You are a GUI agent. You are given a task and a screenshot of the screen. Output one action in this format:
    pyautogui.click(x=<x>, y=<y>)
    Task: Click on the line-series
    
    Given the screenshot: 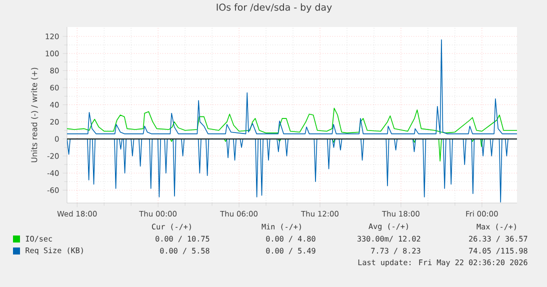 What is the action you would take?
    pyautogui.click(x=292, y=121)
    